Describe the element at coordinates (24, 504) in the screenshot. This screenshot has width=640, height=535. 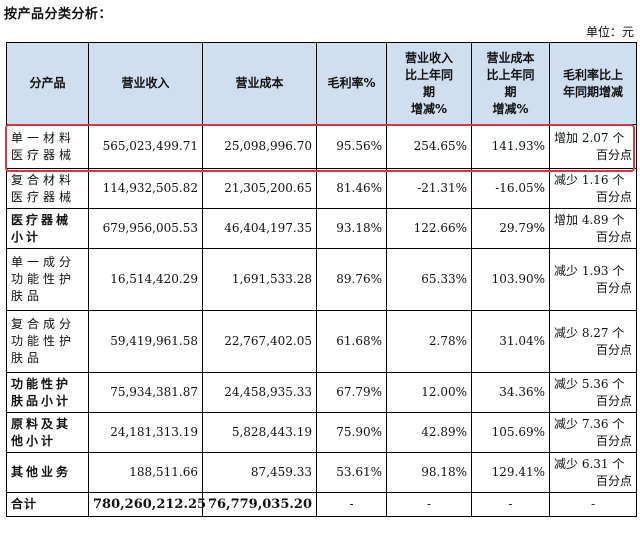
I see `product-name-line: 合计` at that location.